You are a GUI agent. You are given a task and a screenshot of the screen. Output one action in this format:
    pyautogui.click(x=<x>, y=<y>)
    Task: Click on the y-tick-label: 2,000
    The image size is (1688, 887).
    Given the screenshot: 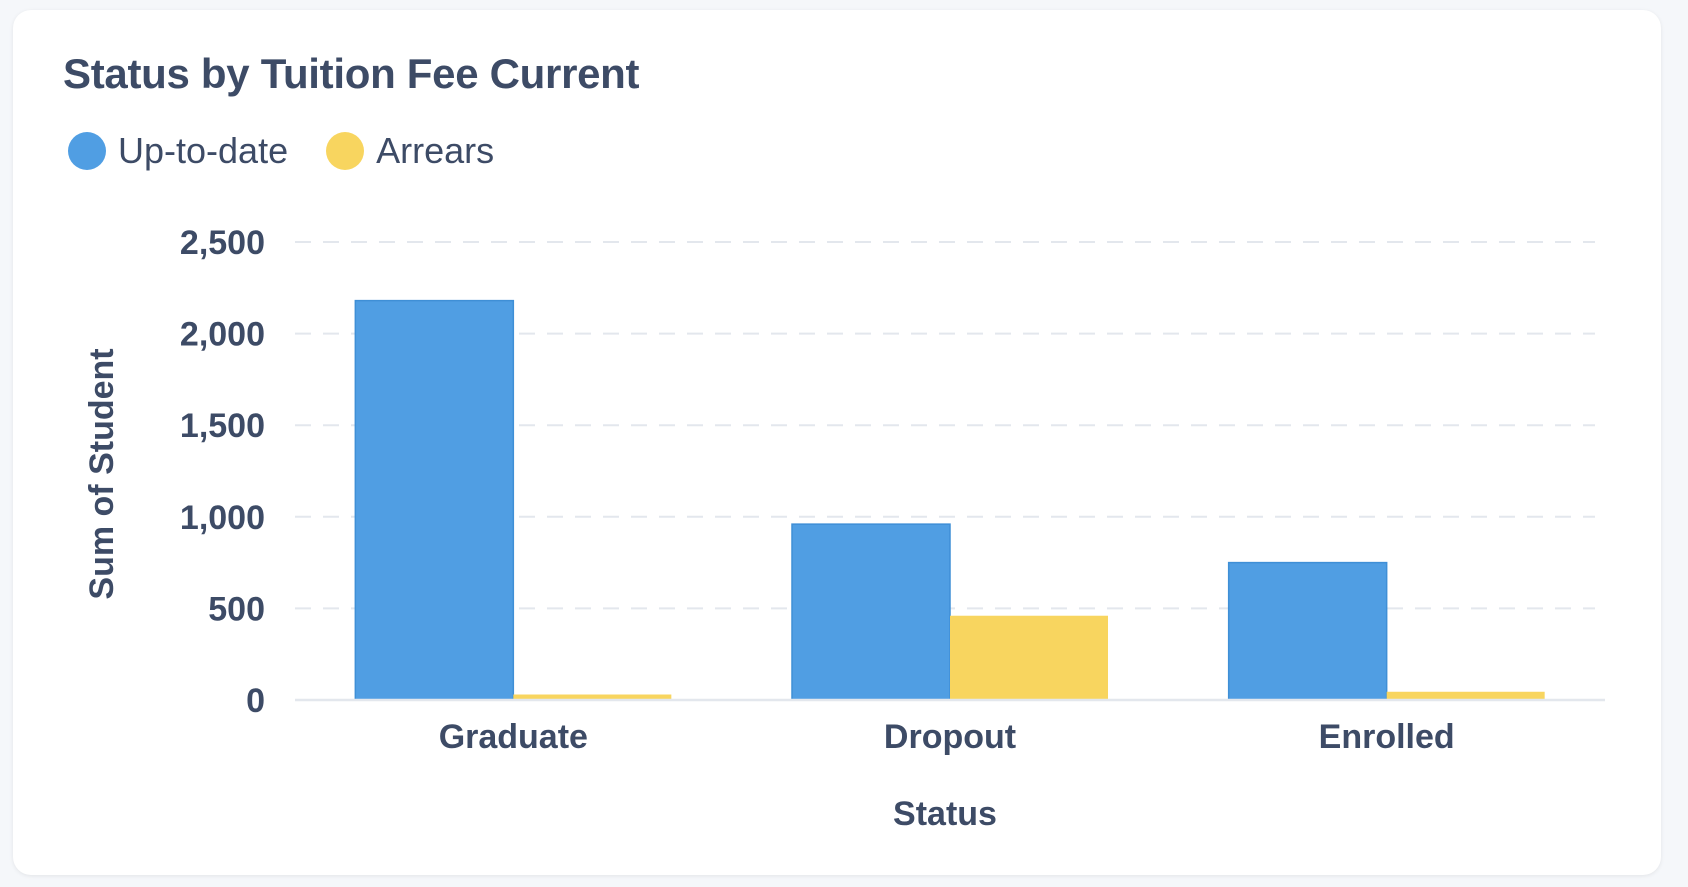 What is the action you would take?
    pyautogui.click(x=222, y=335)
    